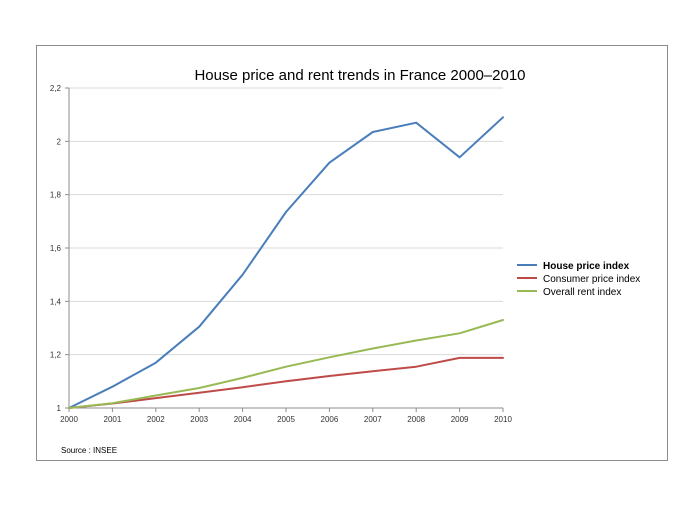 The width and height of the screenshot is (689, 517). I want to click on x-tick-label: 2008, so click(416, 419).